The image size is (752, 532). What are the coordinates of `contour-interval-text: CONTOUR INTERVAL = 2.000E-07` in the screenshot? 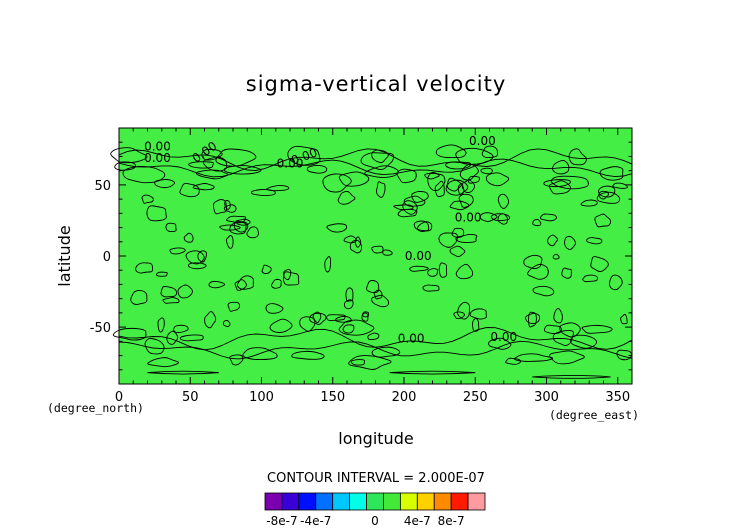 It's located at (376, 478).